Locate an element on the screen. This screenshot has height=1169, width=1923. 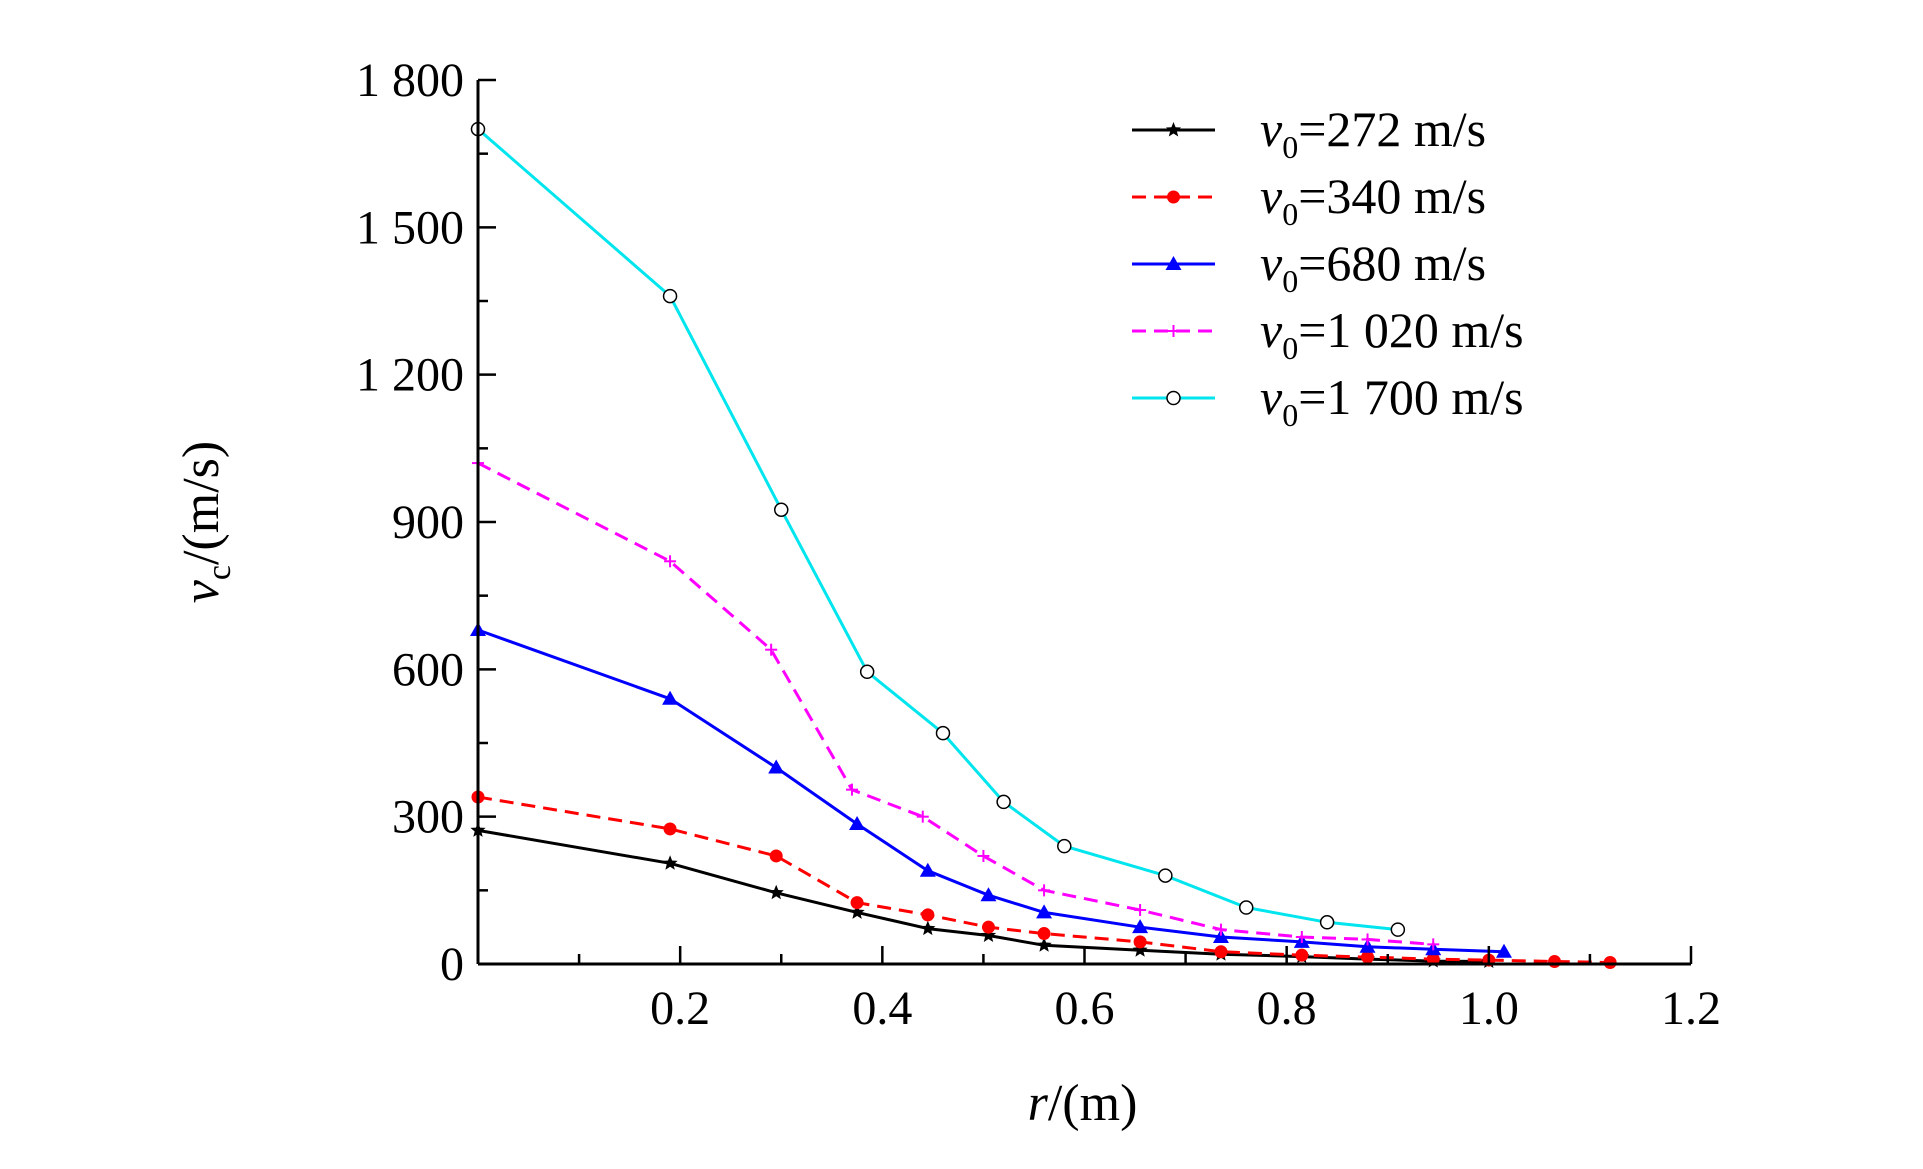
legend-item-3: v0=680 m/s is located at coordinates (1309, 267).